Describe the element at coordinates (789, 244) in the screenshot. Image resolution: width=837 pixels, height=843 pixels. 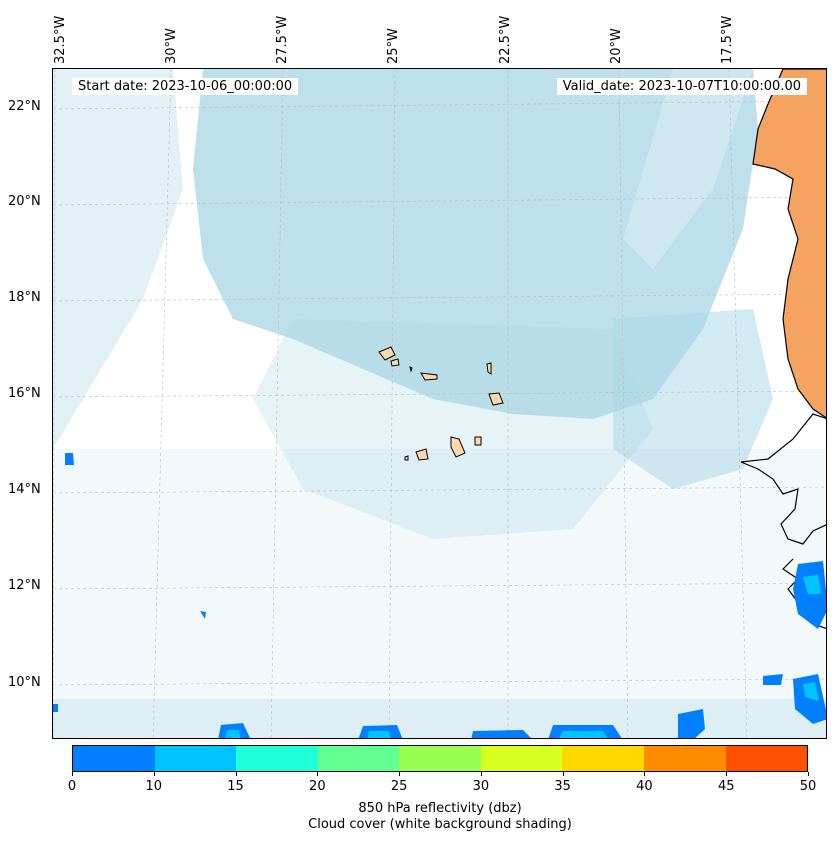
I see `africa-land` at that location.